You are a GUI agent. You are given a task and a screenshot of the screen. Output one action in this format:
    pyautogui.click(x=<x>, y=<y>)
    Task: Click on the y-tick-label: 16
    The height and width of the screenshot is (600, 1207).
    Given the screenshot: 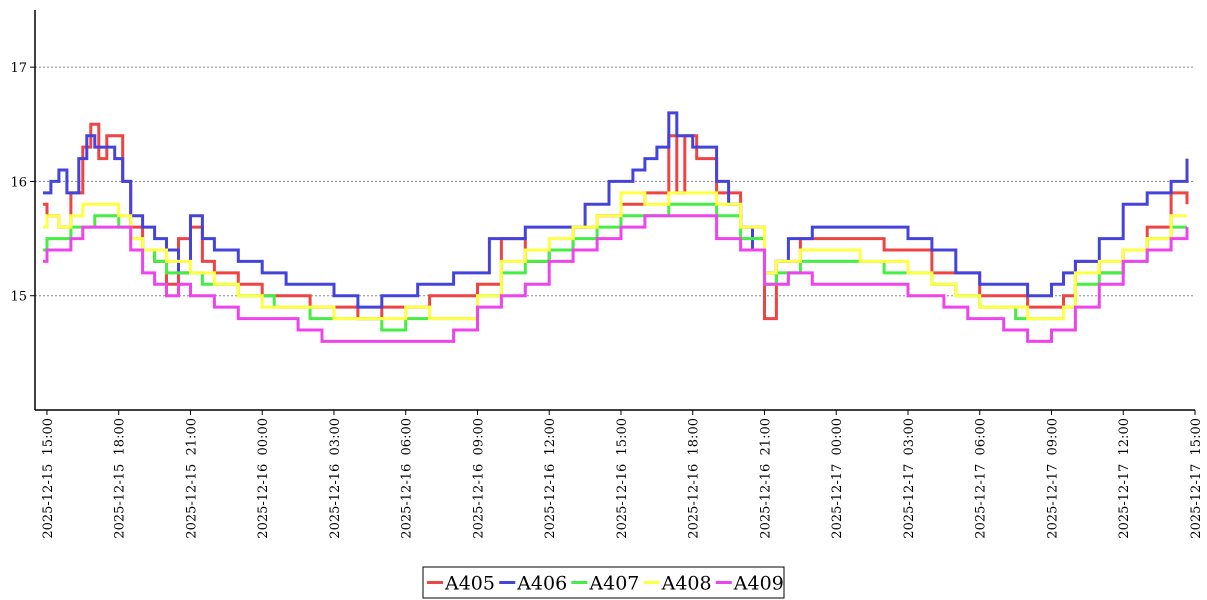 What is the action you would take?
    pyautogui.click(x=18, y=182)
    